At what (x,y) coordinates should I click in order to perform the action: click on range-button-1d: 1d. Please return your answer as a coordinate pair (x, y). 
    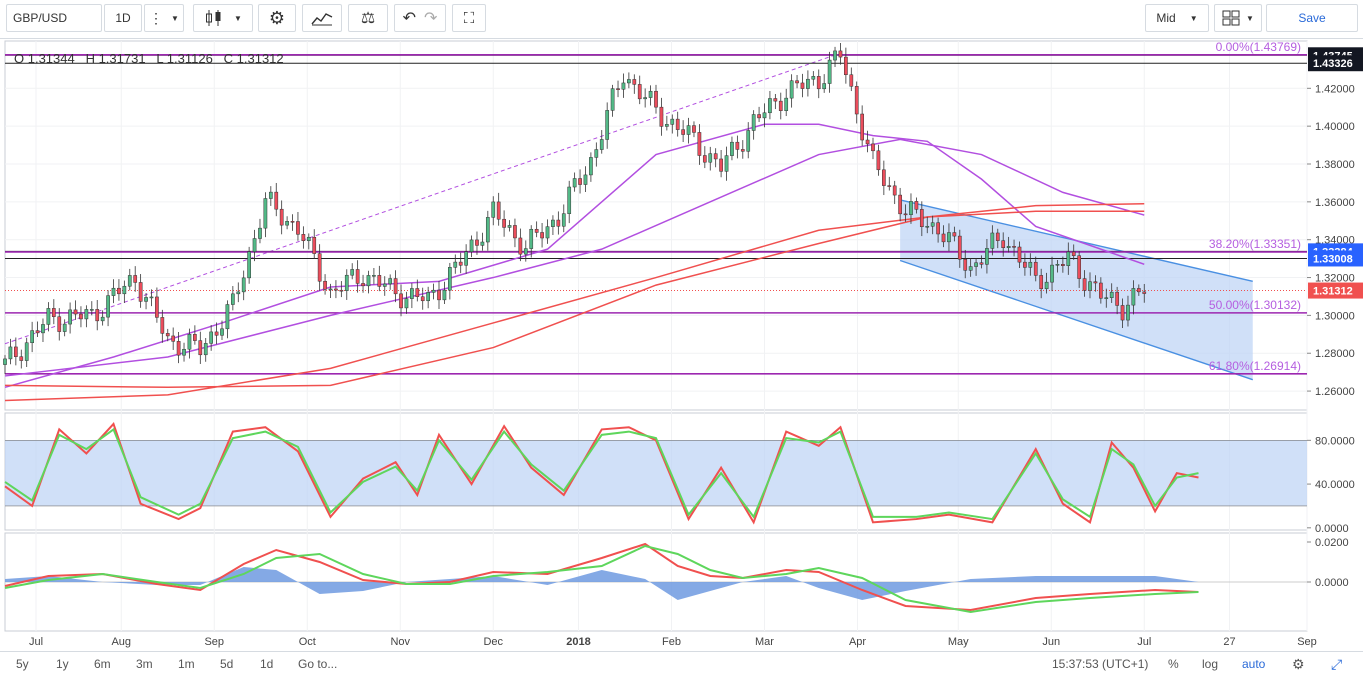
    Looking at the image, I should click on (267, 664).